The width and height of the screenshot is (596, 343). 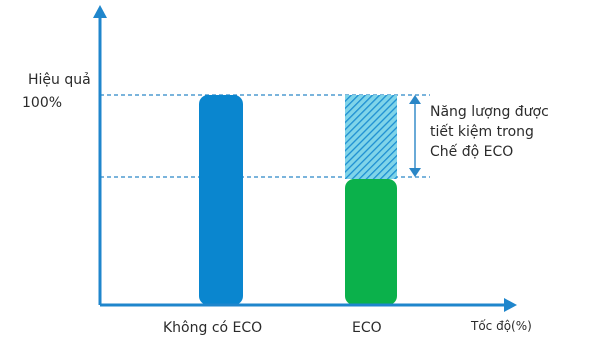 I want to click on arrowhead-down, so click(x=415, y=172).